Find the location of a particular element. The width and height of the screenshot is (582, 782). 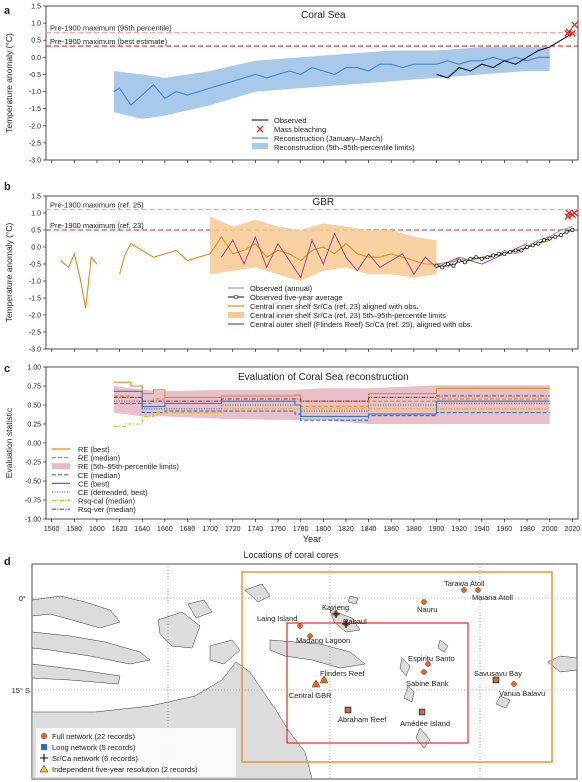

x-tick-label: 1860 is located at coordinates (391, 529).